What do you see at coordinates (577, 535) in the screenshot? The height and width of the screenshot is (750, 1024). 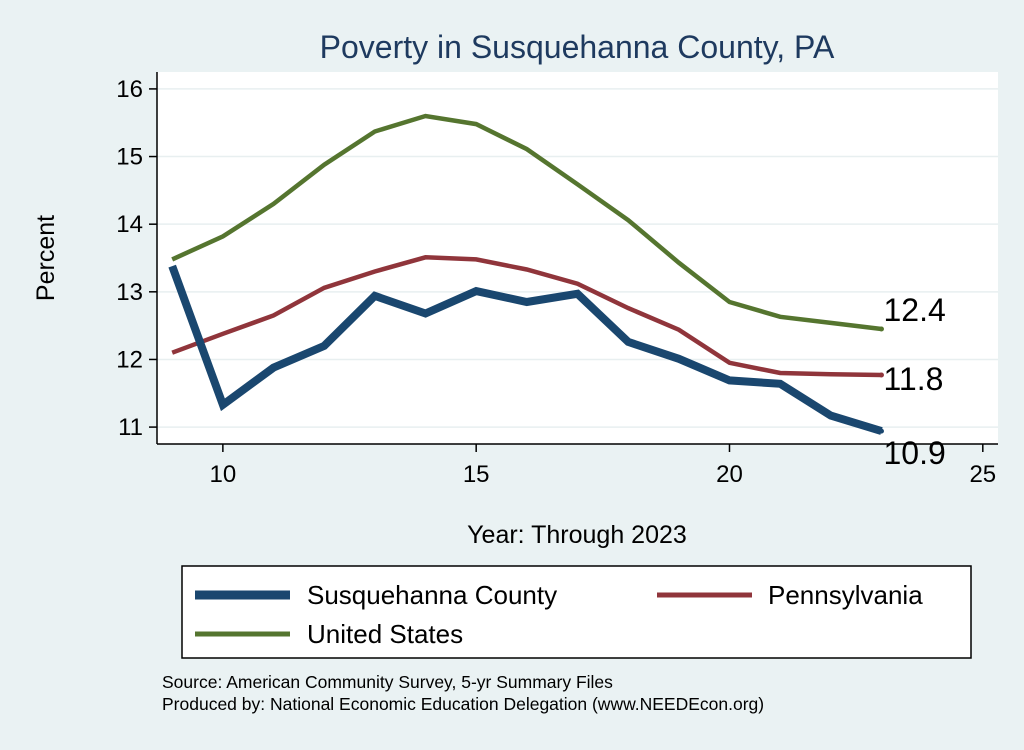 I see `x-axis-title: Year: Through 2023` at bounding box center [577, 535].